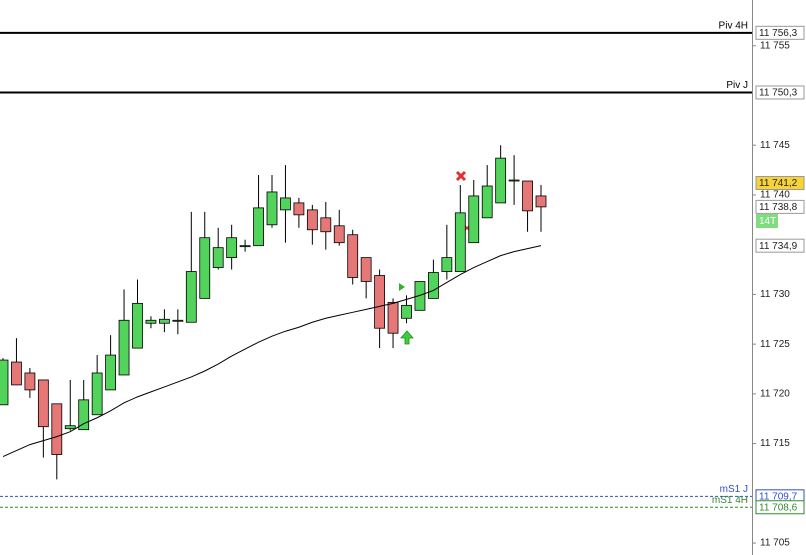 The width and height of the screenshot is (806, 555). What do you see at coordinates (730, 500) in the screenshot?
I see `level-name: mS1 4H` at bounding box center [730, 500].